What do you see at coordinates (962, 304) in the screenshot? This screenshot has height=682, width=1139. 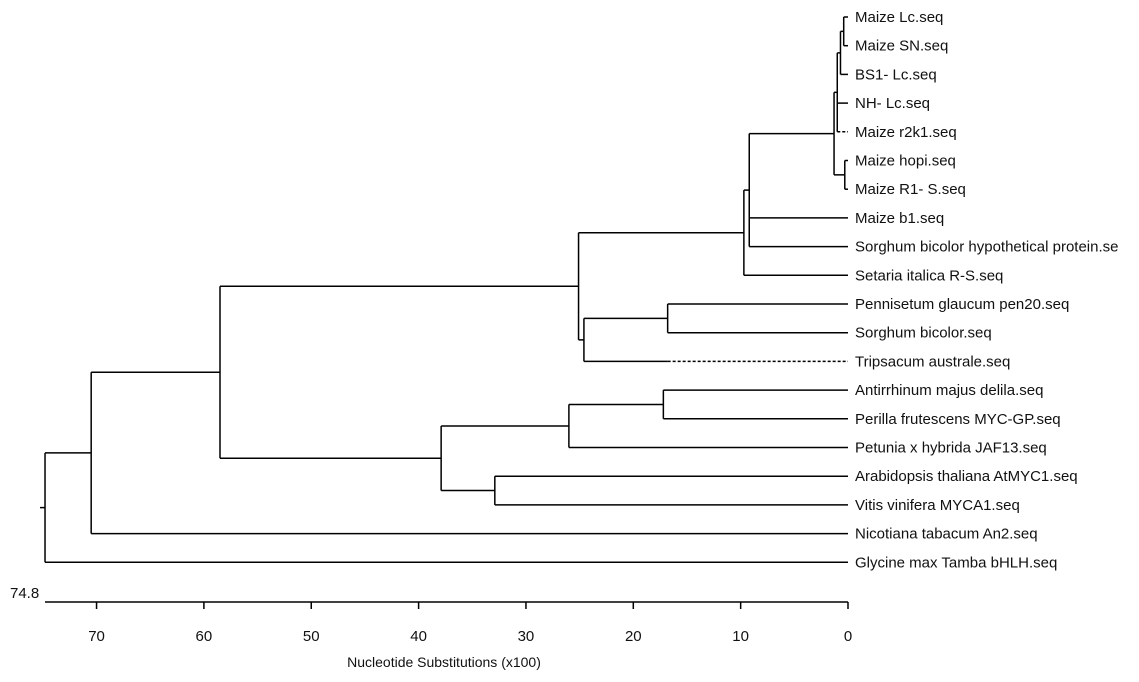 I see `leaf-label: Pennisetum glaucum pen20.seq` at bounding box center [962, 304].